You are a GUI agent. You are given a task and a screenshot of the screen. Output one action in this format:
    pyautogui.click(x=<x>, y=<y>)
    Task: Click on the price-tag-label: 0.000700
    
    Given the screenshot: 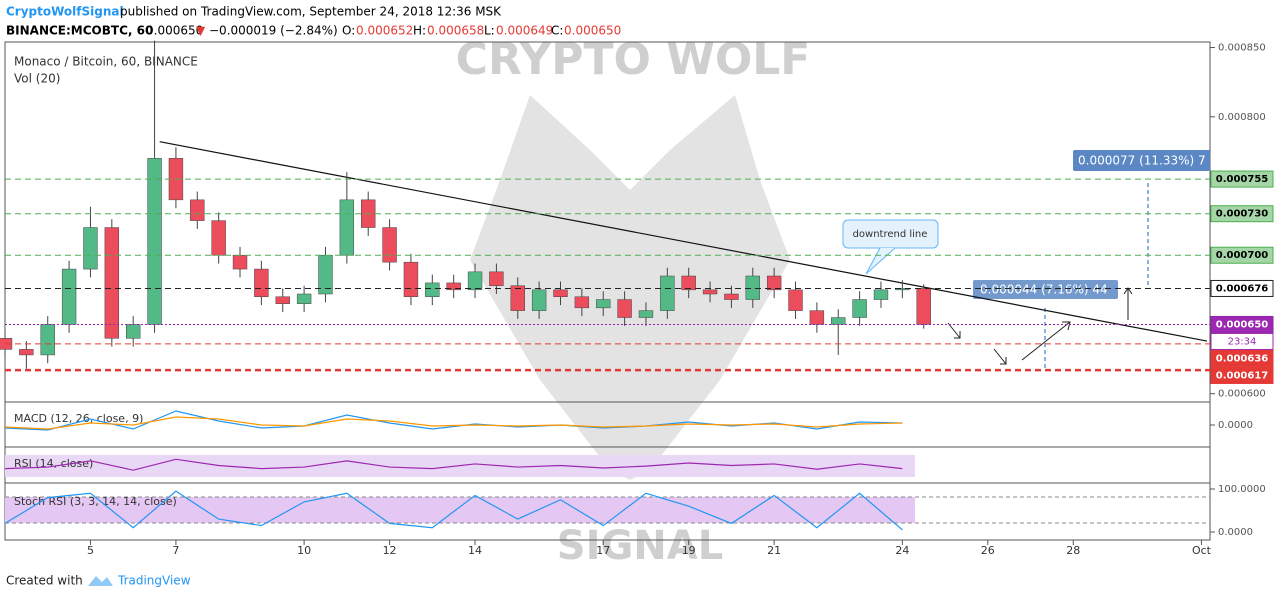 What is the action you would take?
    pyautogui.click(x=1242, y=255)
    